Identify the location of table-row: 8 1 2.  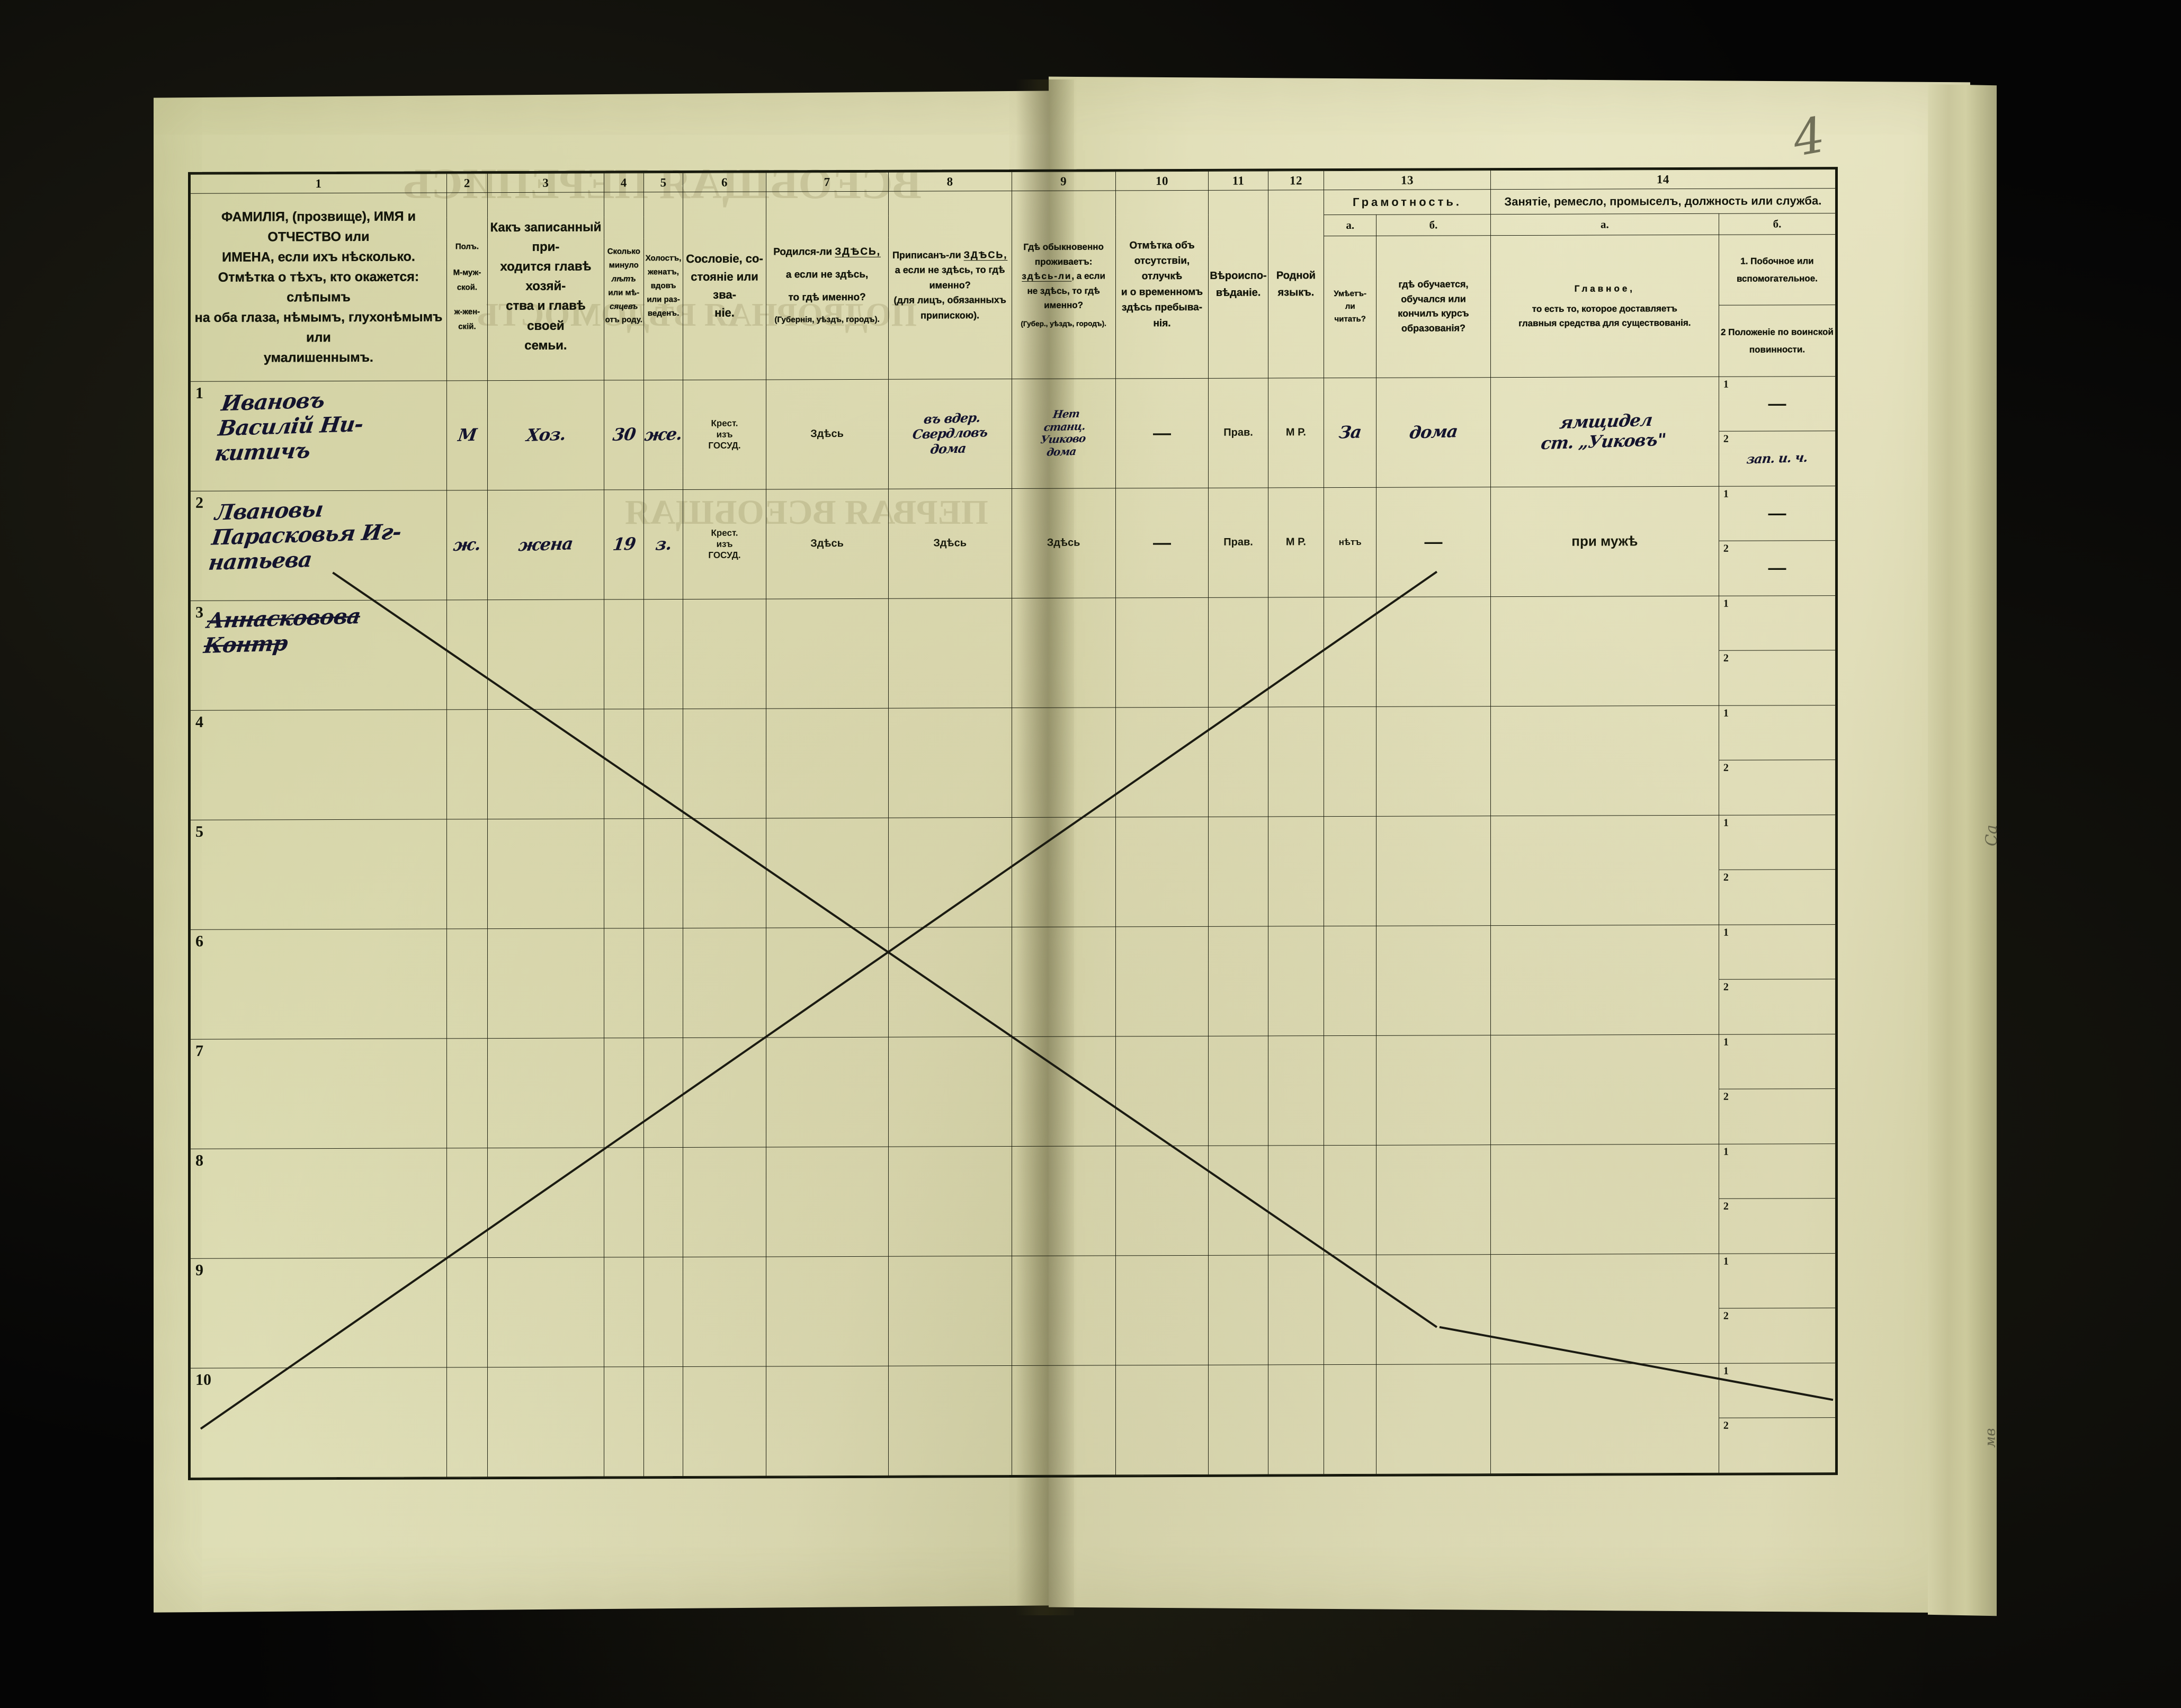
(1013, 1201).